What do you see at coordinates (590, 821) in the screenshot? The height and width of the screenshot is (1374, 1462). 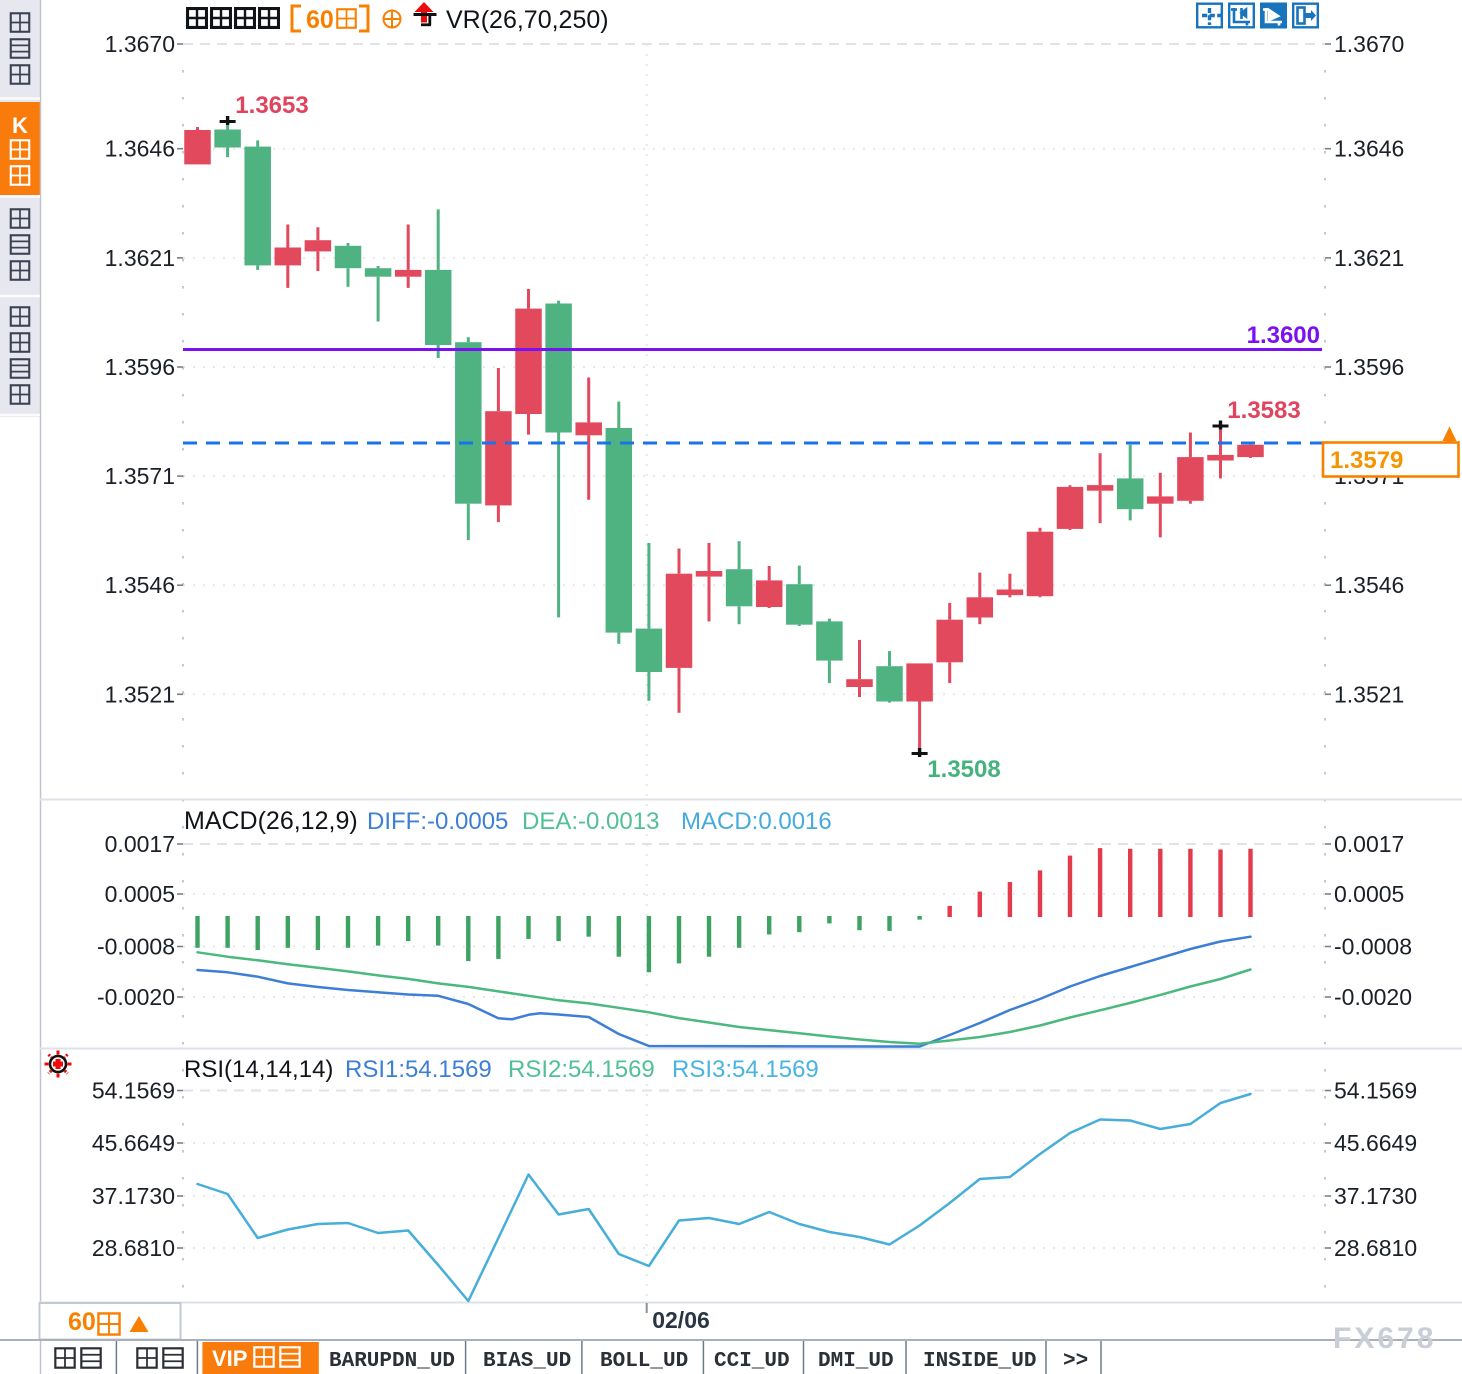 I see `svg-text: DEA:-0.0013` at bounding box center [590, 821].